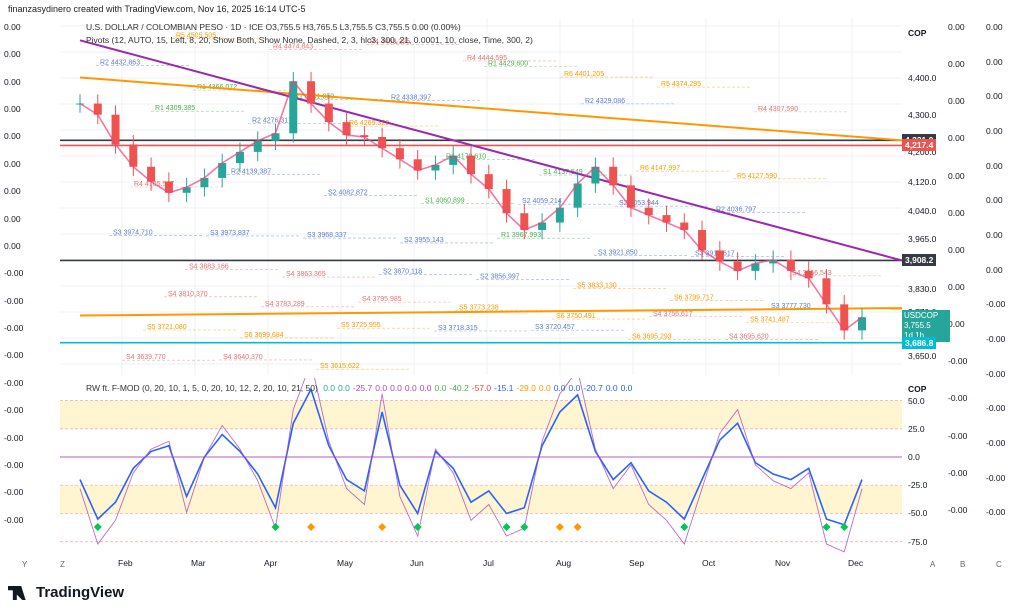  Describe the element at coordinates (791, 306) in the screenshot. I see `pivot-level-label: S3 3777.730` at that location.